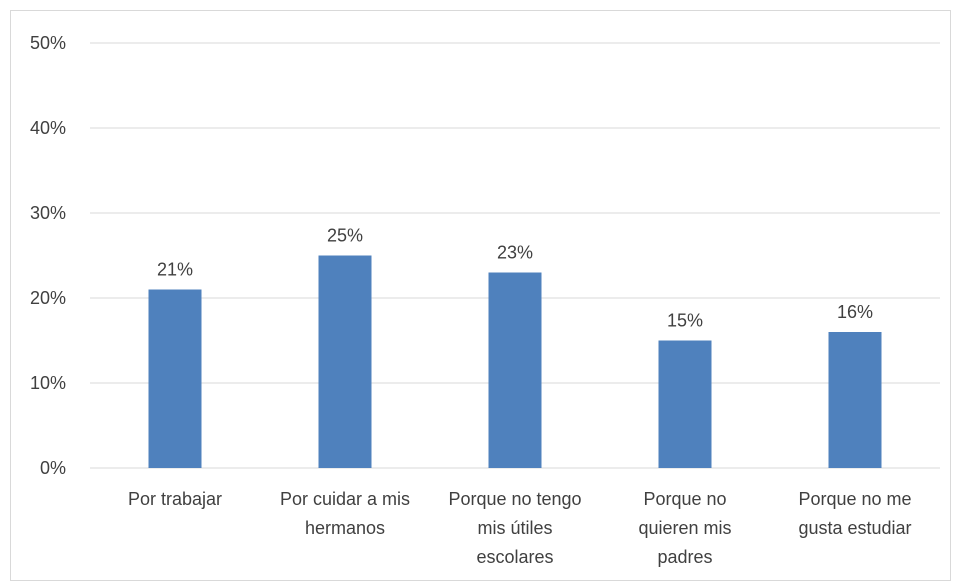  What do you see at coordinates (48, 383) in the screenshot?
I see `y-tick-label: 10%` at bounding box center [48, 383].